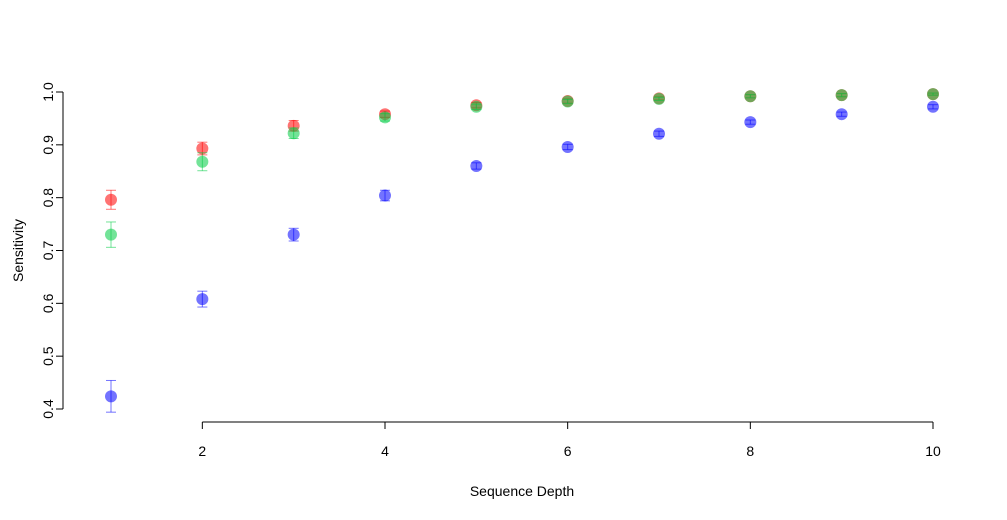 The width and height of the screenshot is (1007, 520). I want to click on x-axis-title: Sequence Depth, so click(522, 491).